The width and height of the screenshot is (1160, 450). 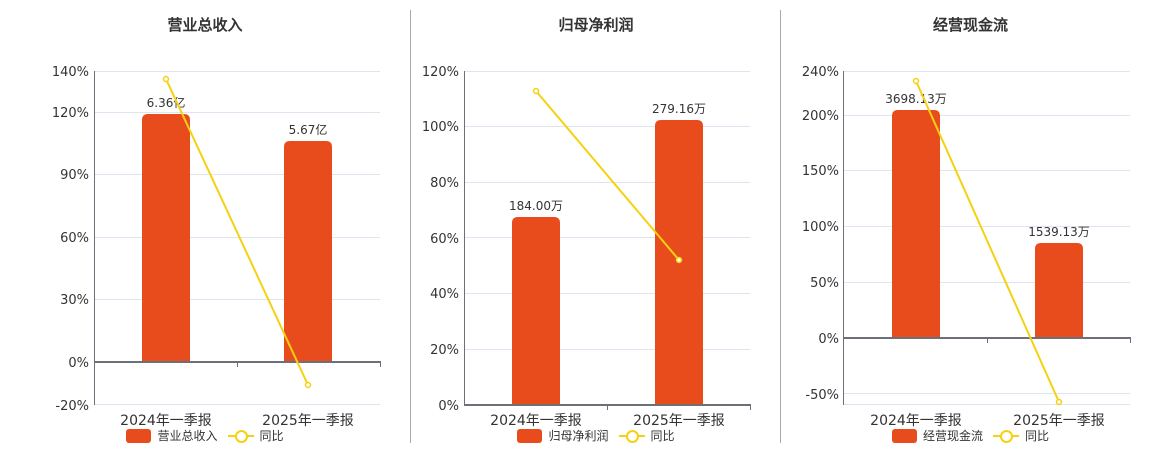 What do you see at coordinates (970, 25) in the screenshot?
I see `chart-title: 经营现金流` at bounding box center [970, 25].